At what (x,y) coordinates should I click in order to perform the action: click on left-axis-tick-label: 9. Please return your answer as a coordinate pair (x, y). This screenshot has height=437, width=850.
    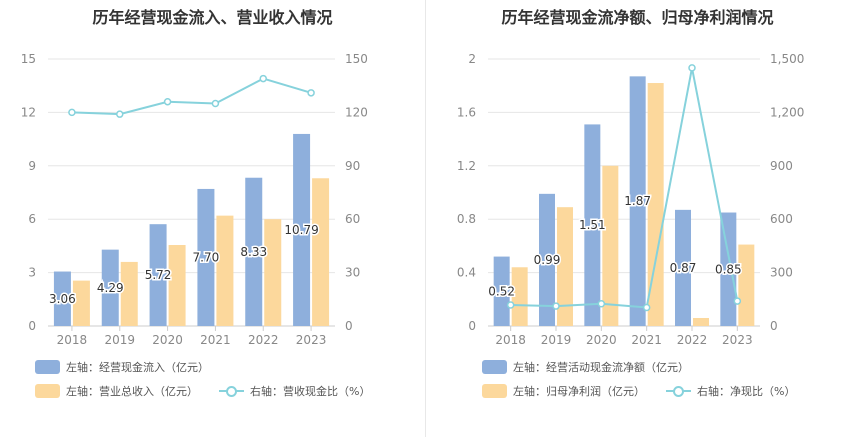
    Looking at the image, I should click on (32, 166).